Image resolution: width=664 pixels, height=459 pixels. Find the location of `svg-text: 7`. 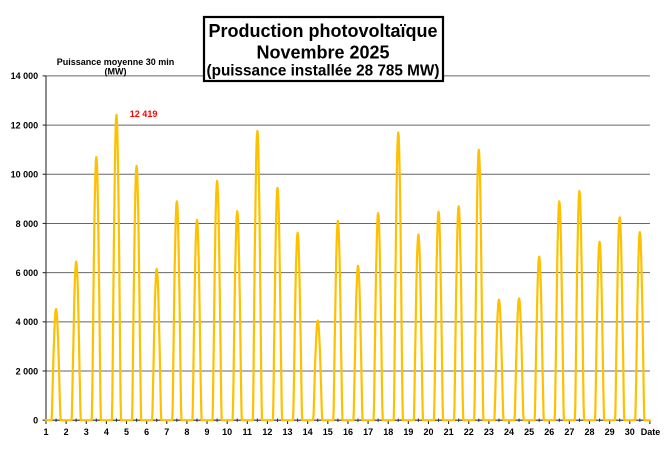

svg-text: 7 is located at coordinates (166, 432).